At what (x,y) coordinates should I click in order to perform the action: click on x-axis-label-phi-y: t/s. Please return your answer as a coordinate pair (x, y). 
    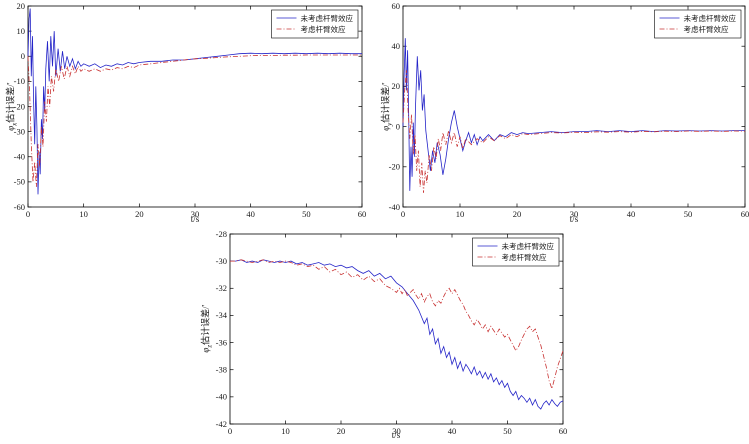
    Looking at the image, I should click on (574, 219).